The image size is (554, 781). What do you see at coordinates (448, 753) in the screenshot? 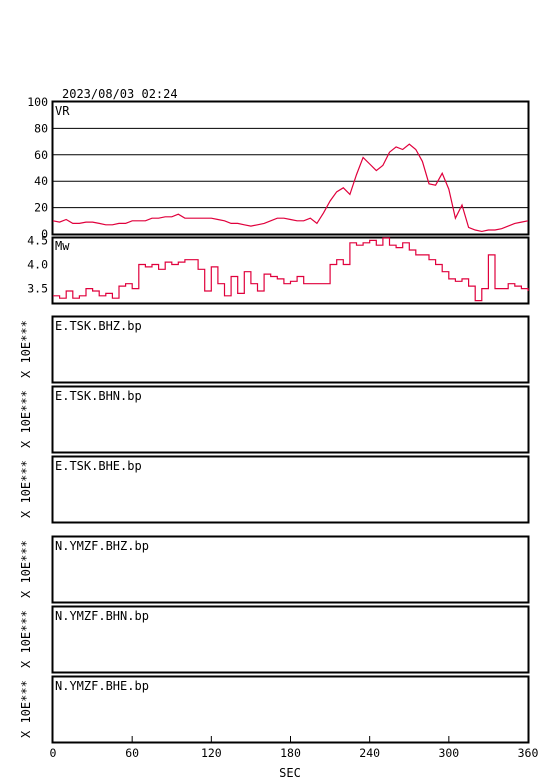
I see `x-tick-label: 300` at bounding box center [448, 753].